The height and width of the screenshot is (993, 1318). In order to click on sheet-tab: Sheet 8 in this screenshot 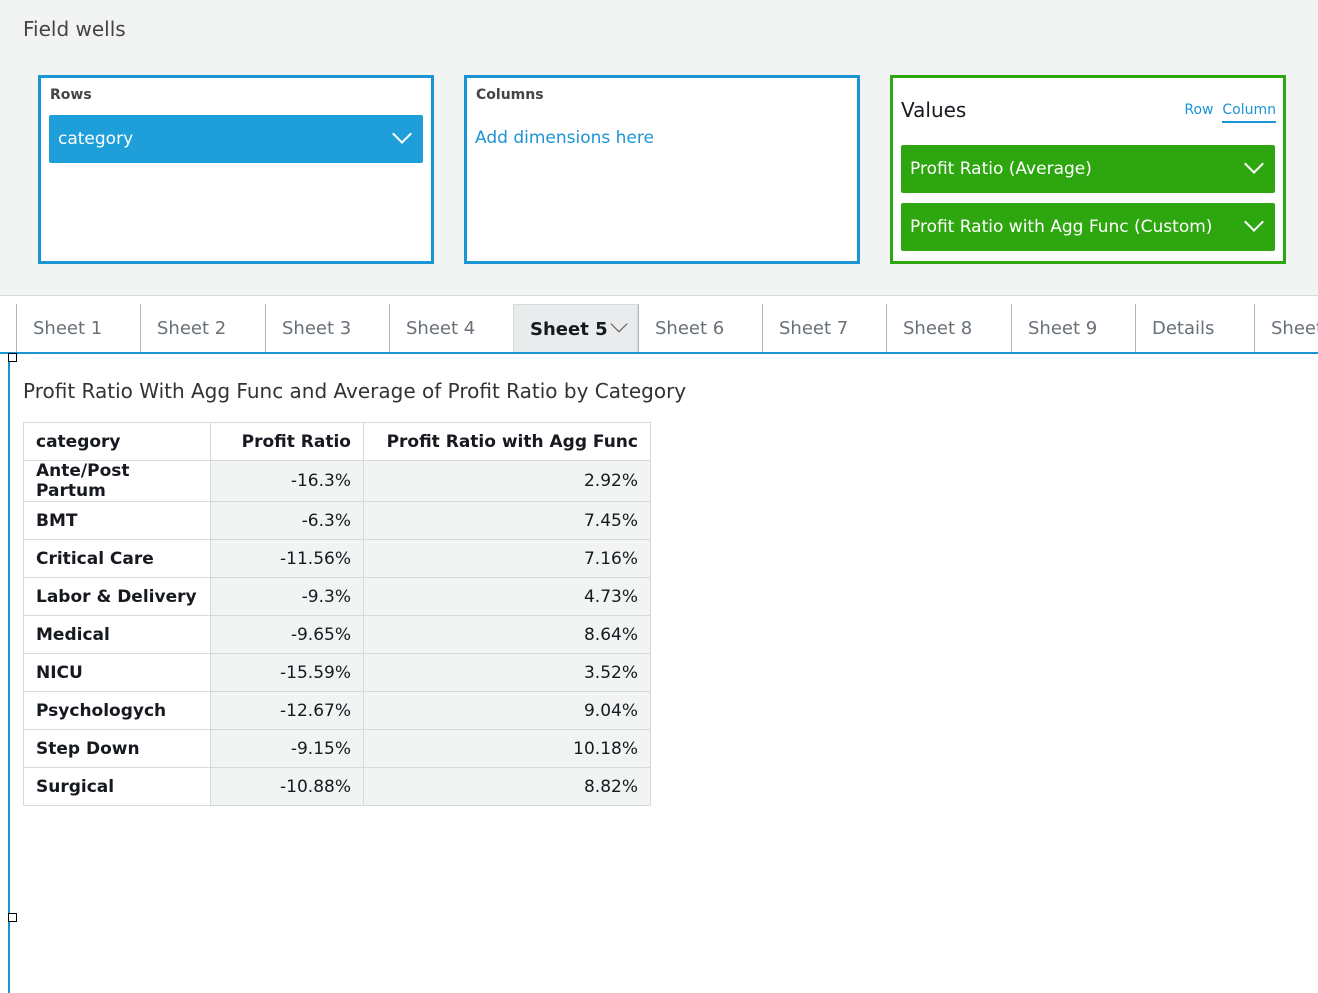, I will do `click(937, 328)`.